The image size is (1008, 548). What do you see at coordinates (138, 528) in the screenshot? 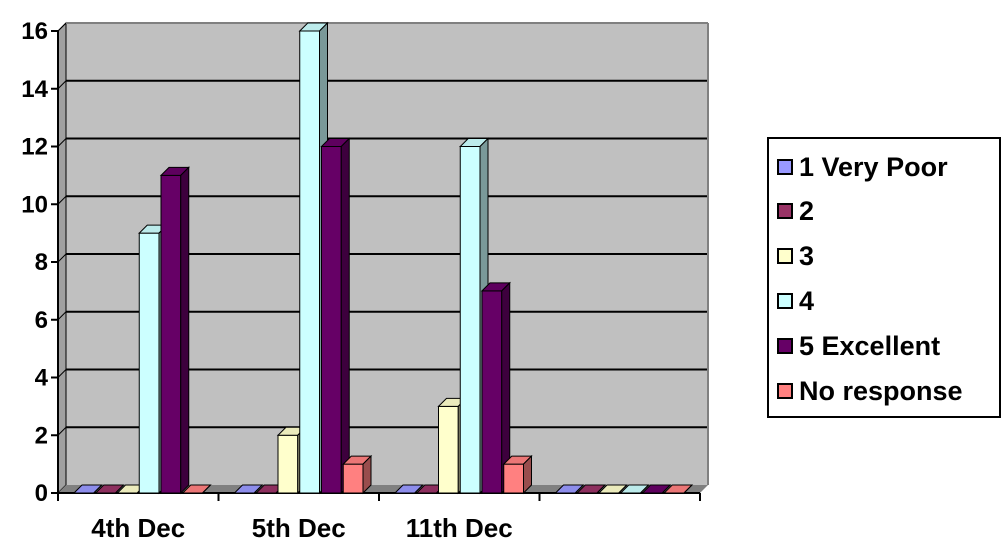
I see `x-tick-label: 4th Dec` at bounding box center [138, 528].